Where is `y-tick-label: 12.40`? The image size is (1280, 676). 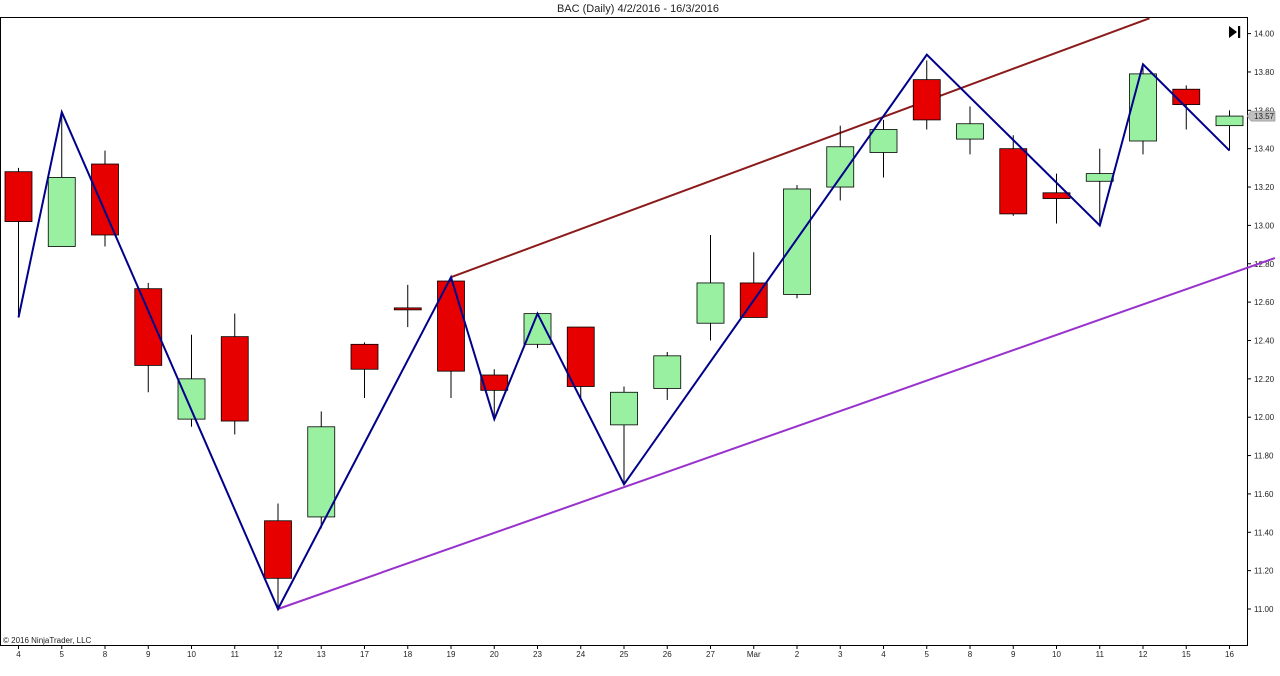
y-tick-label: 12.40 is located at coordinates (1264, 340).